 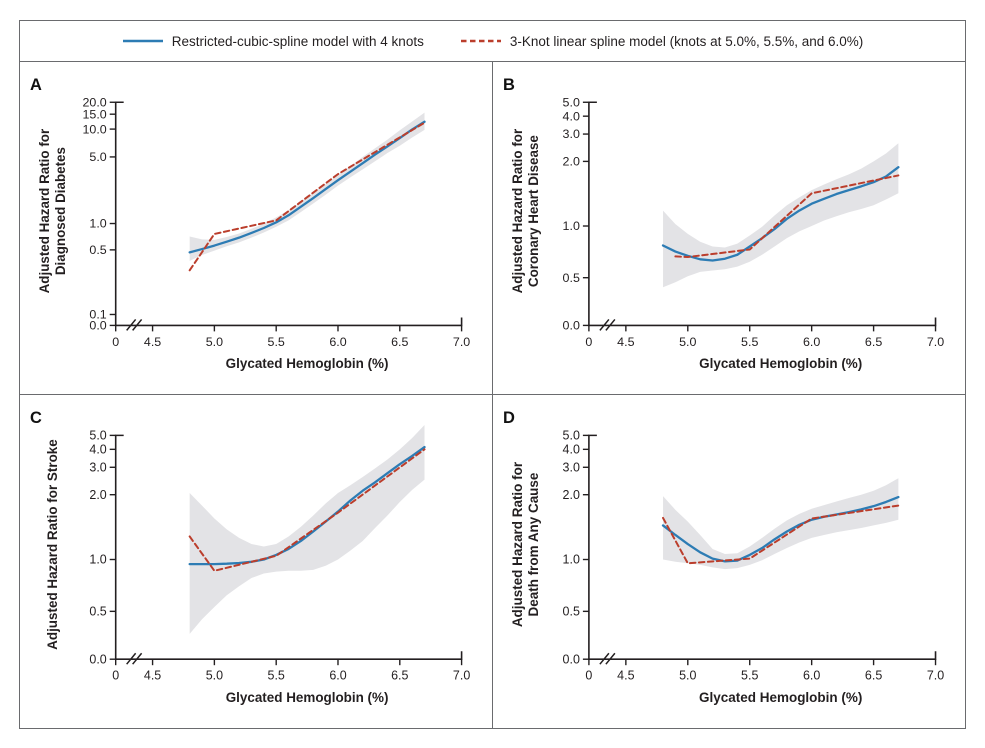 What do you see at coordinates (480, 41) in the screenshot?
I see `legend-dashed-line-icon` at bounding box center [480, 41].